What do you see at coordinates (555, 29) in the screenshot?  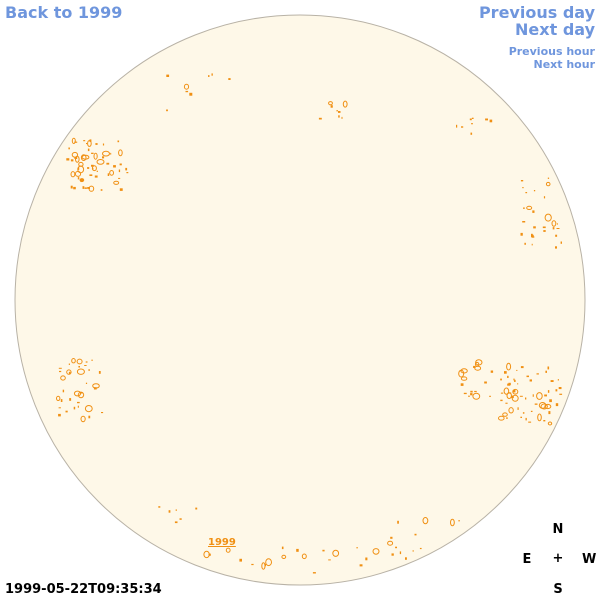 I see `next-day-link: Next day` at bounding box center [555, 29].